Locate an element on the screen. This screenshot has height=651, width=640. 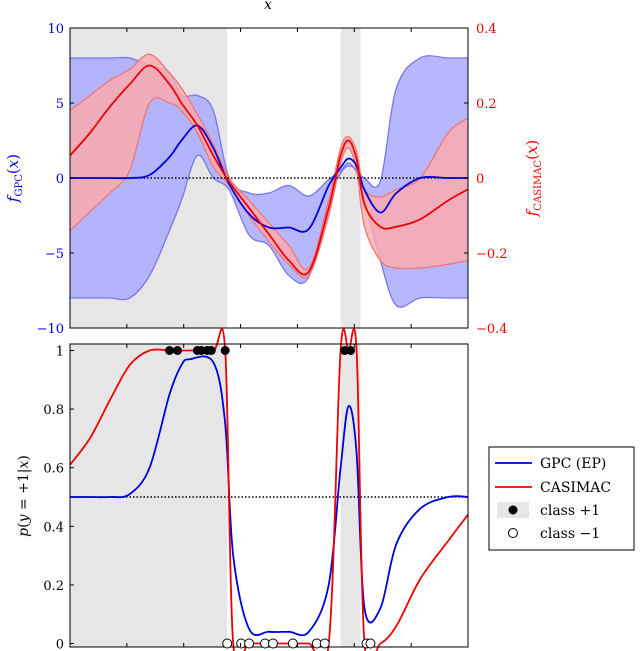
right-y-label: fCASIMAC(x) is located at coordinates (533, 179).